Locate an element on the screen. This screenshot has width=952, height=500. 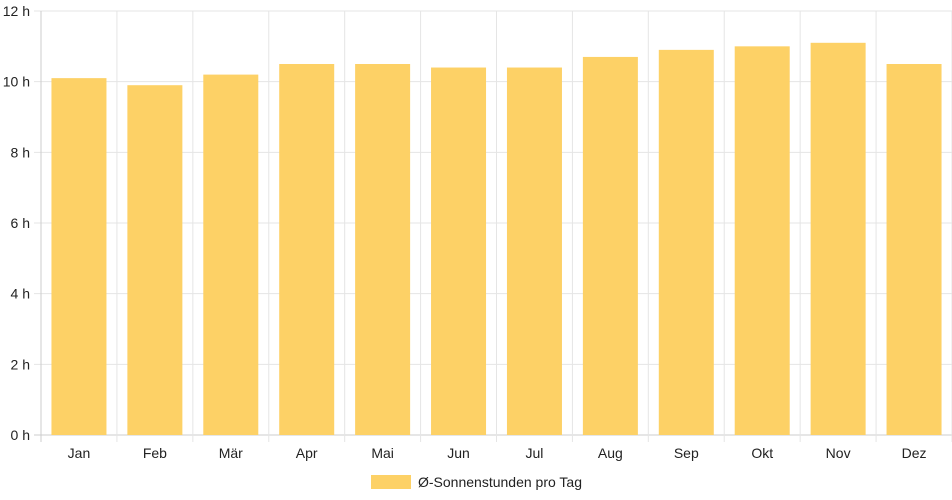
x-tick-label: Dez is located at coordinates (914, 453).